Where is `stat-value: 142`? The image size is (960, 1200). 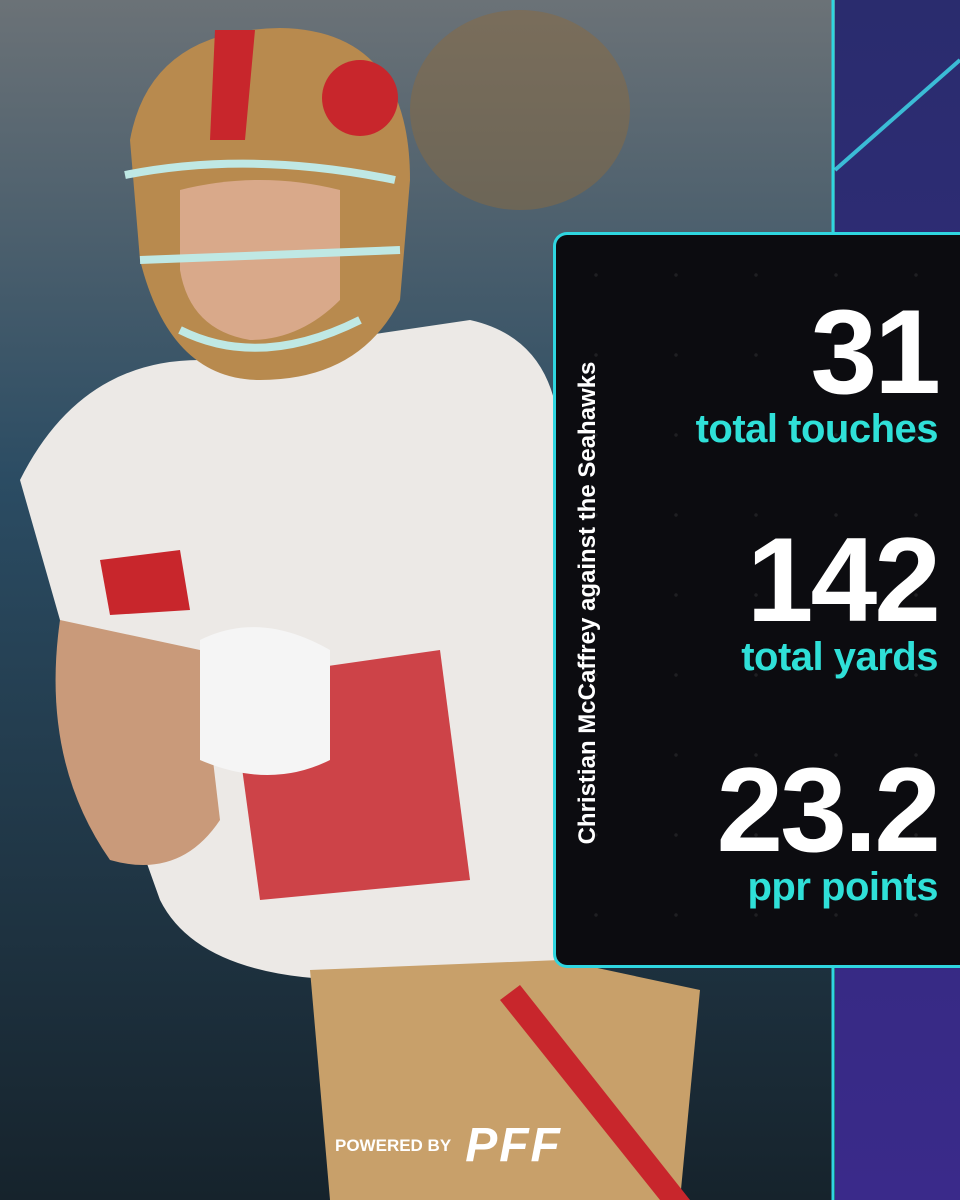
stat-value: 142 is located at coordinates (843, 580).